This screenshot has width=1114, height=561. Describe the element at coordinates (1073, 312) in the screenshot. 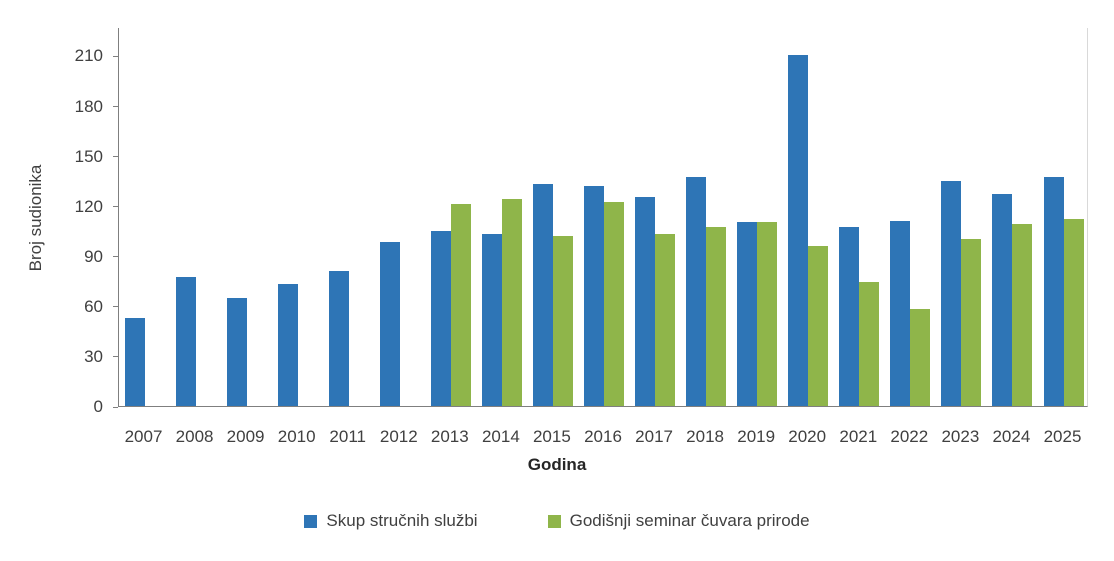

I see `bar-2025-series2` at that location.